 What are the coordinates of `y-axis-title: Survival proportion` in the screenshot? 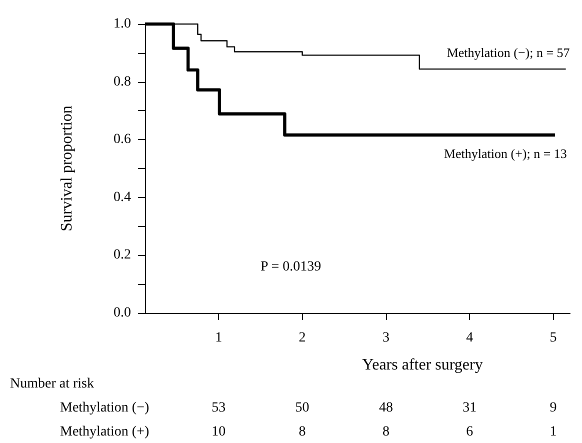 It's located at (67, 169).